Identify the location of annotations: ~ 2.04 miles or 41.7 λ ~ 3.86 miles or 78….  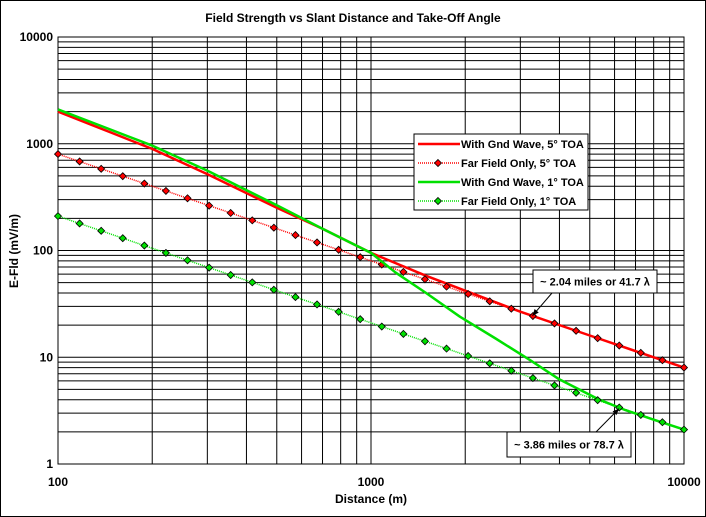
(582, 363).